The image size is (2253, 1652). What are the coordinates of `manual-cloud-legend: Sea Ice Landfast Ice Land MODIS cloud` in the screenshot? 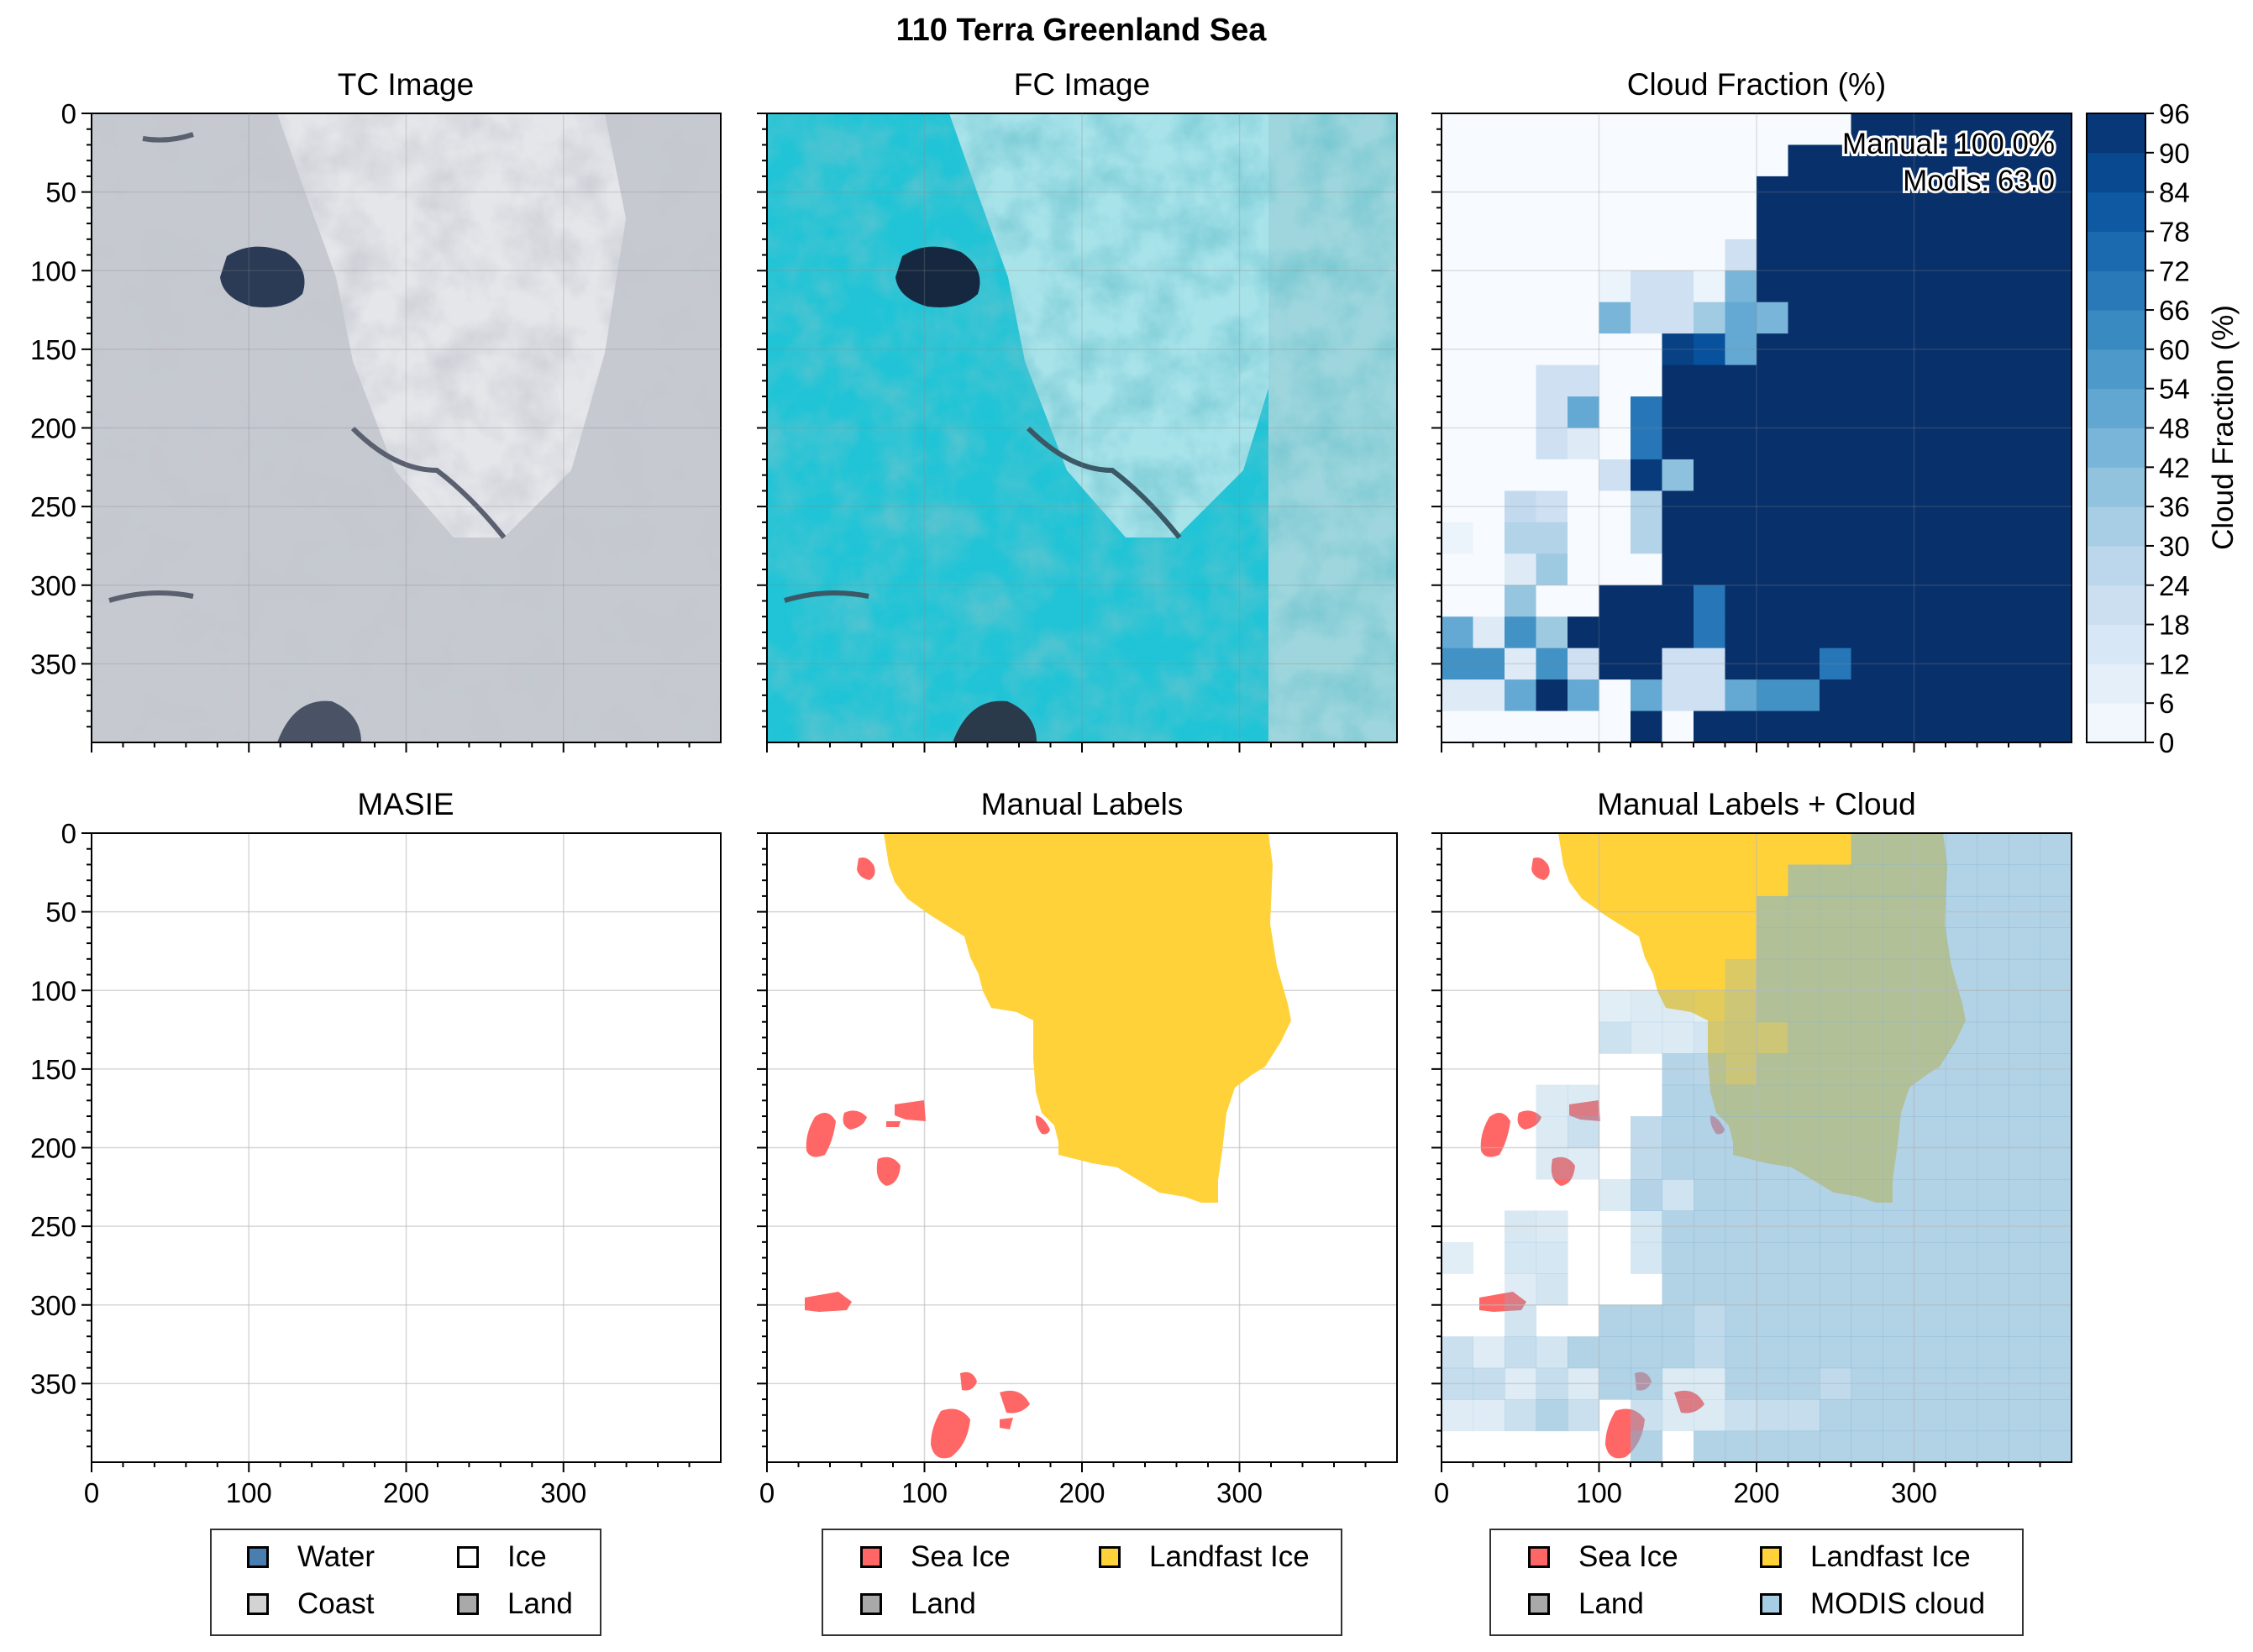 It's located at (1757, 1582).